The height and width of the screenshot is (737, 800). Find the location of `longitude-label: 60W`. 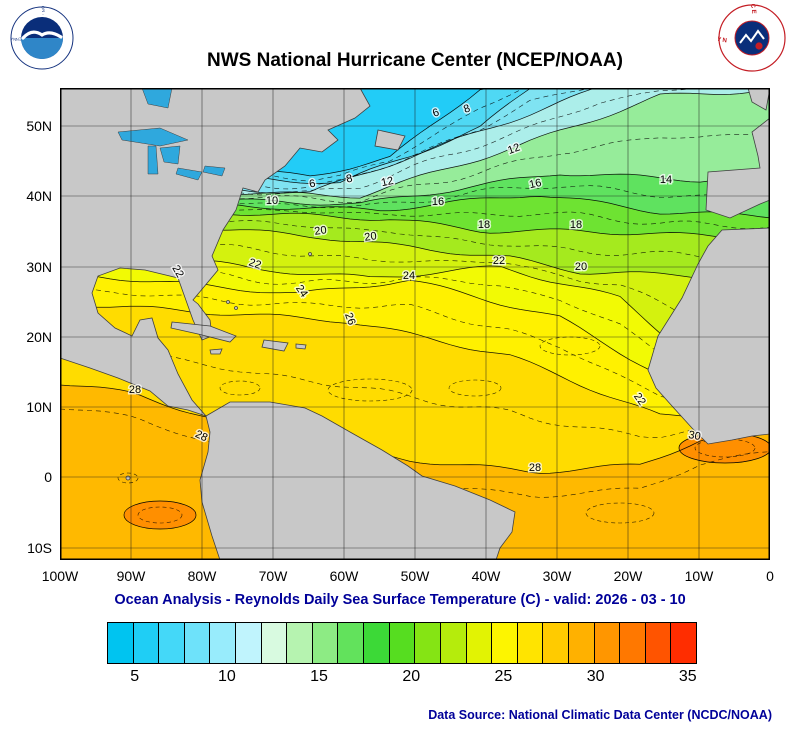

longitude-label: 60W is located at coordinates (344, 576).